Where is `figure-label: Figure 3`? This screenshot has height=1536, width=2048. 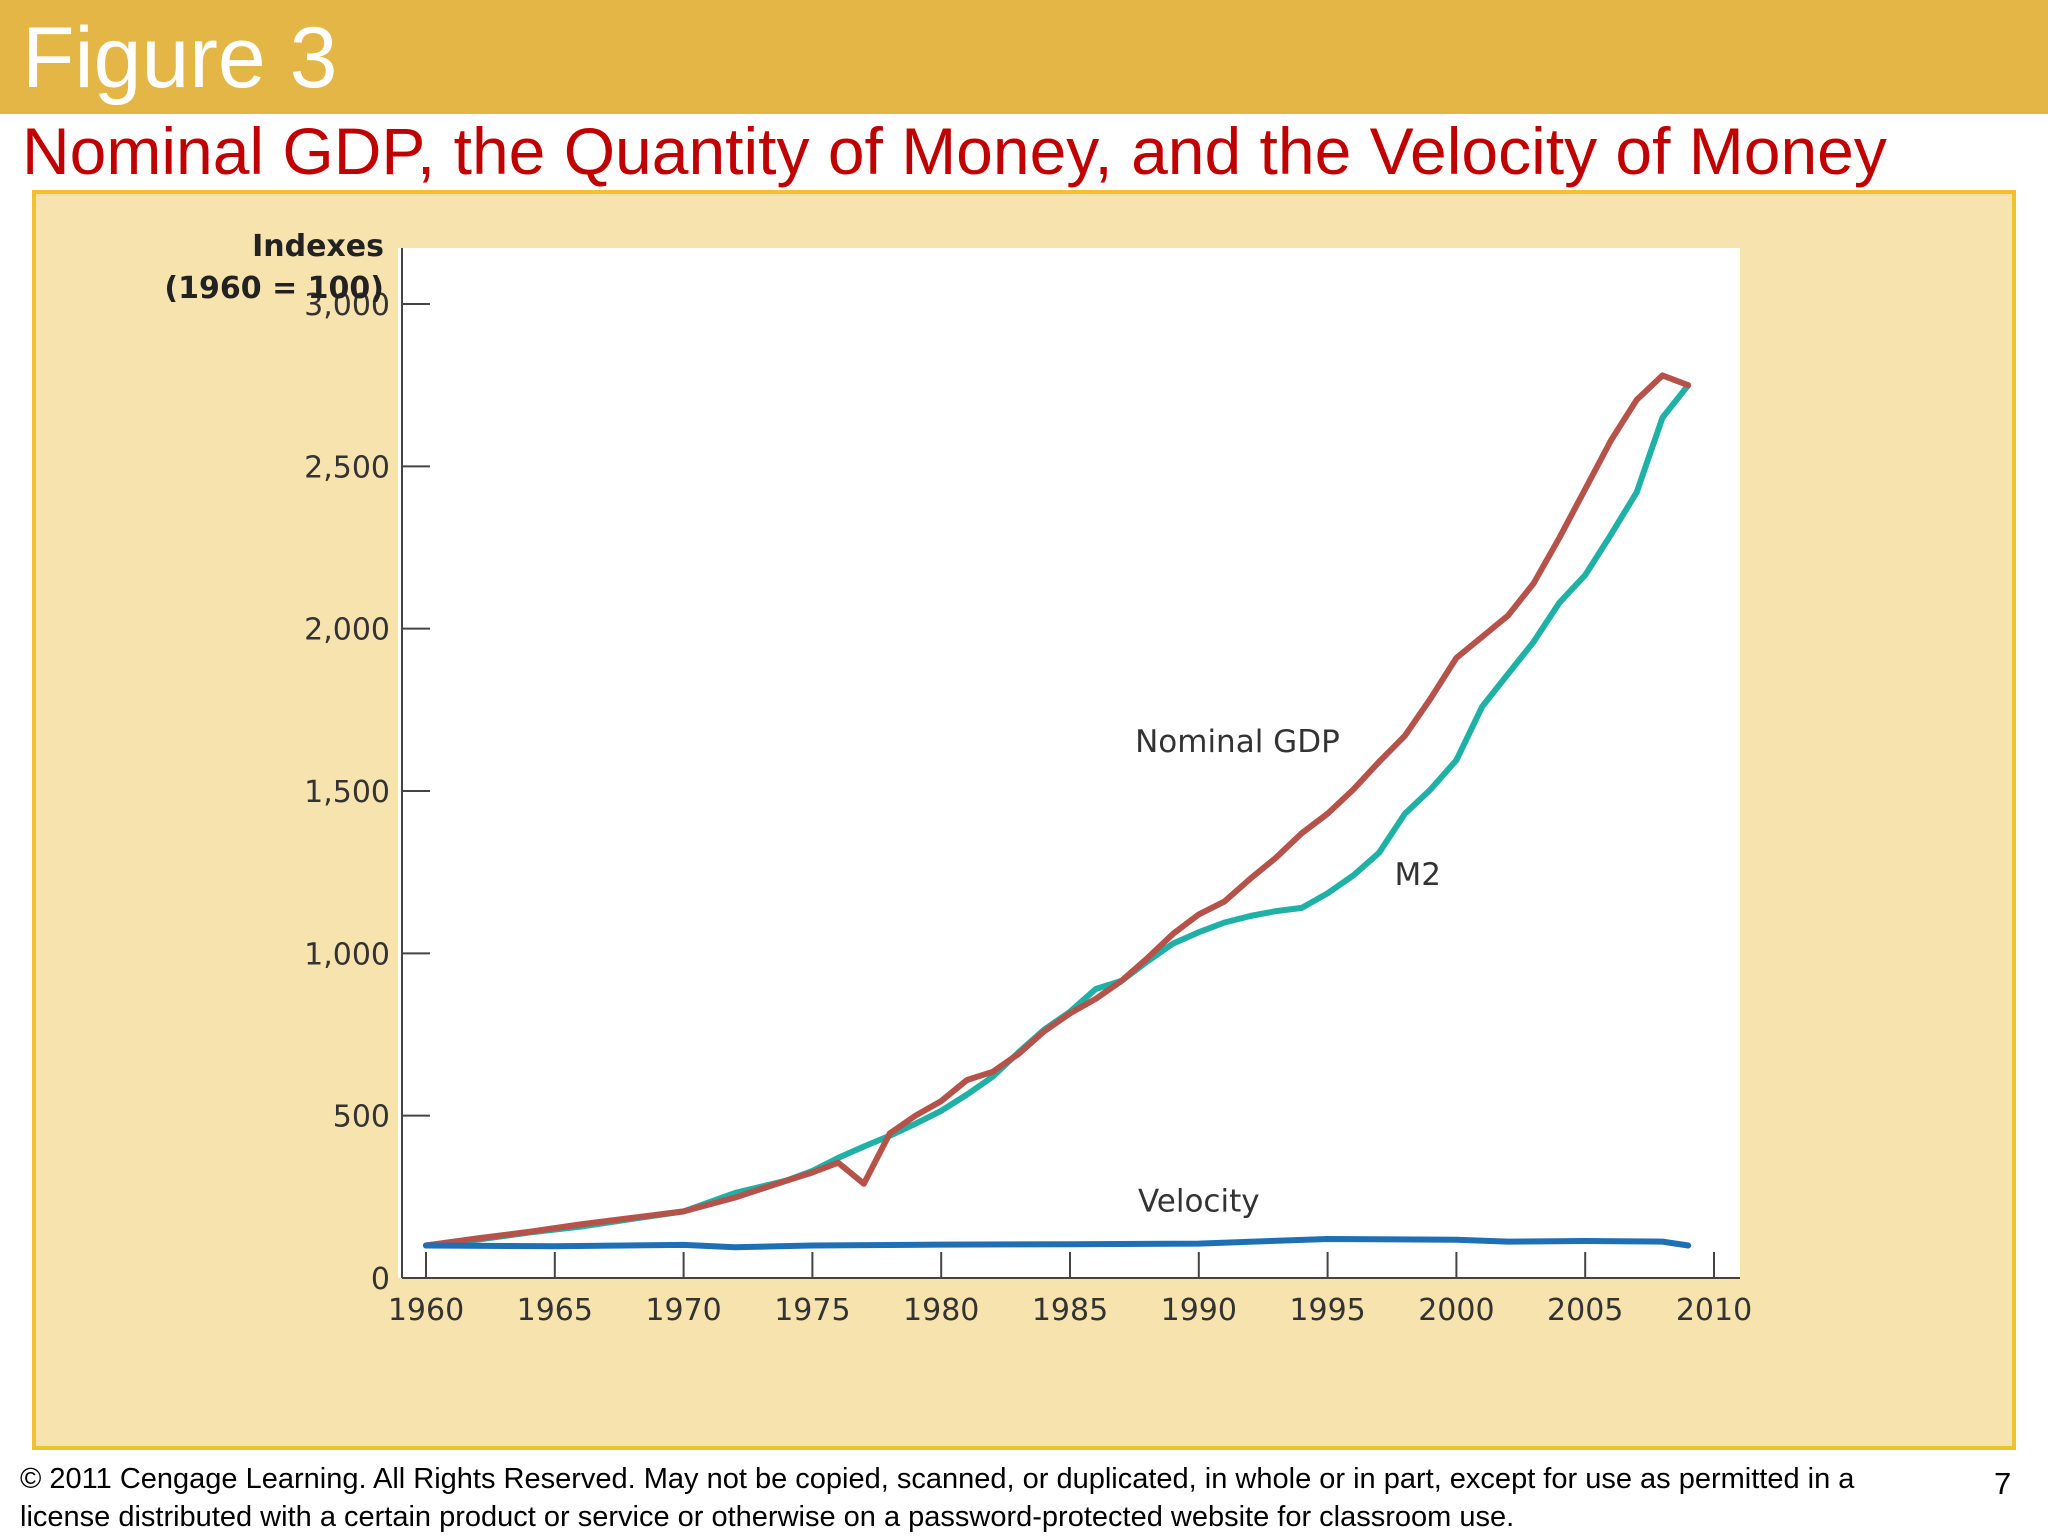
figure-label: Figure 3 is located at coordinates (180, 58).